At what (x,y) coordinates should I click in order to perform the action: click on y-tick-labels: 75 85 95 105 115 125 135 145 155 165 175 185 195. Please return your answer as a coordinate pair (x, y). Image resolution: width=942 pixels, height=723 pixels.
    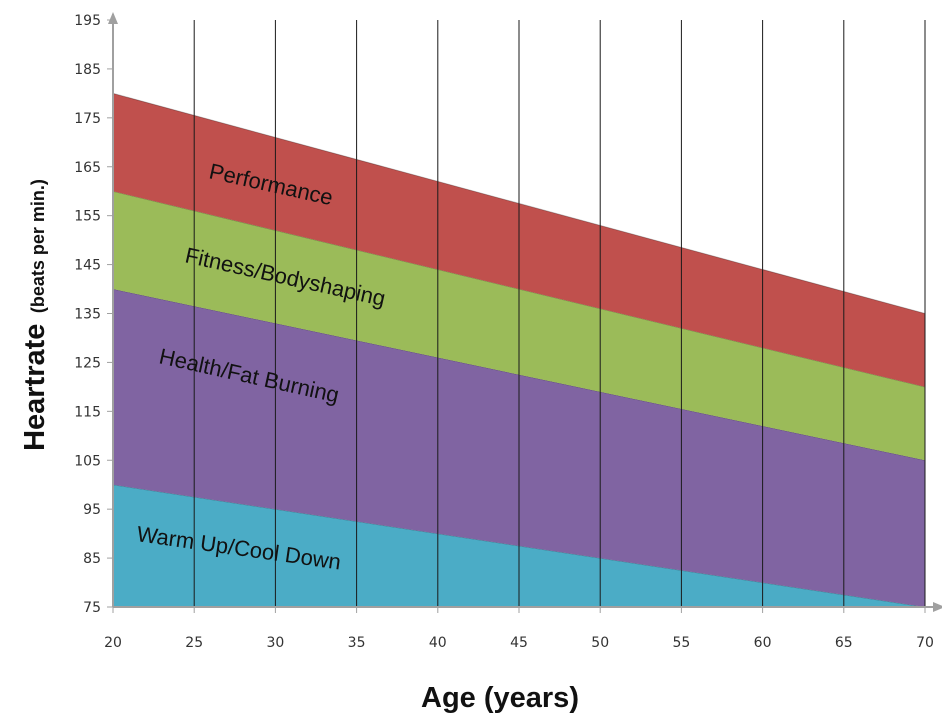
    Looking at the image, I should click on (87, 314).